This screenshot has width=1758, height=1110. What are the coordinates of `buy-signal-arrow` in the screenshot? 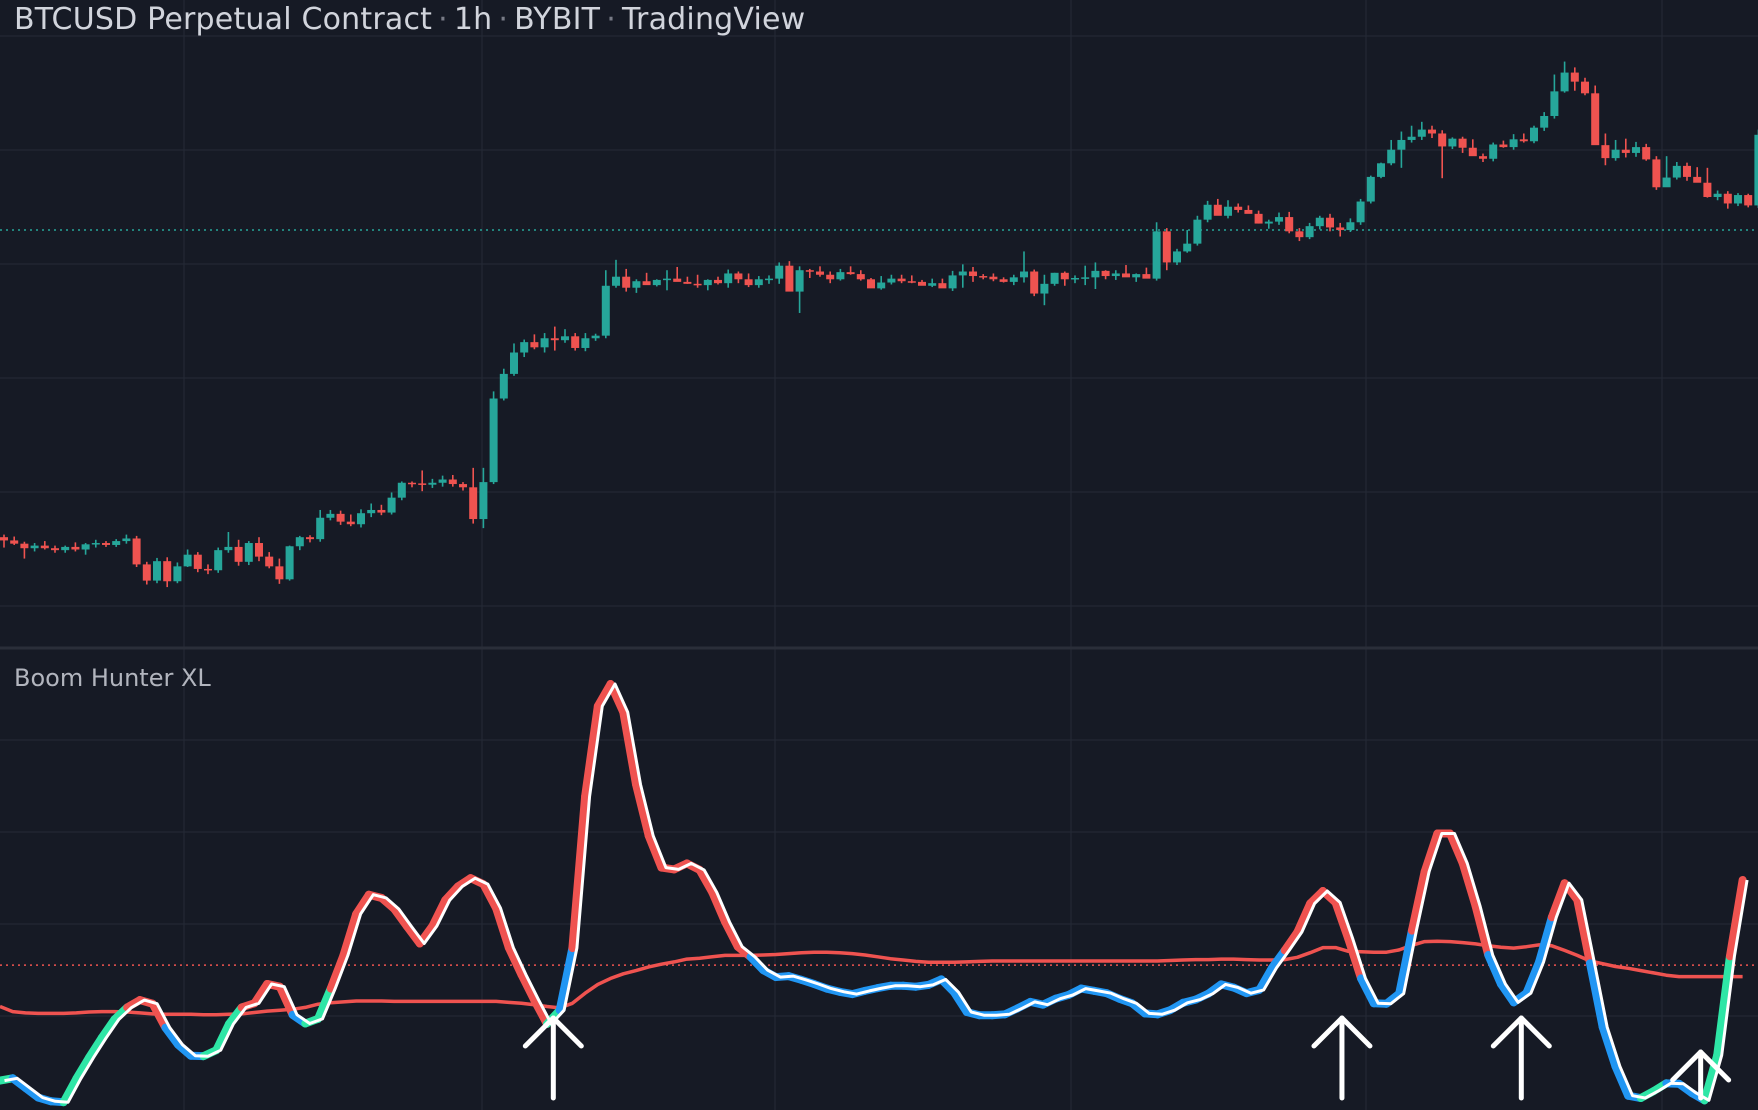 It's located at (1701, 1075).